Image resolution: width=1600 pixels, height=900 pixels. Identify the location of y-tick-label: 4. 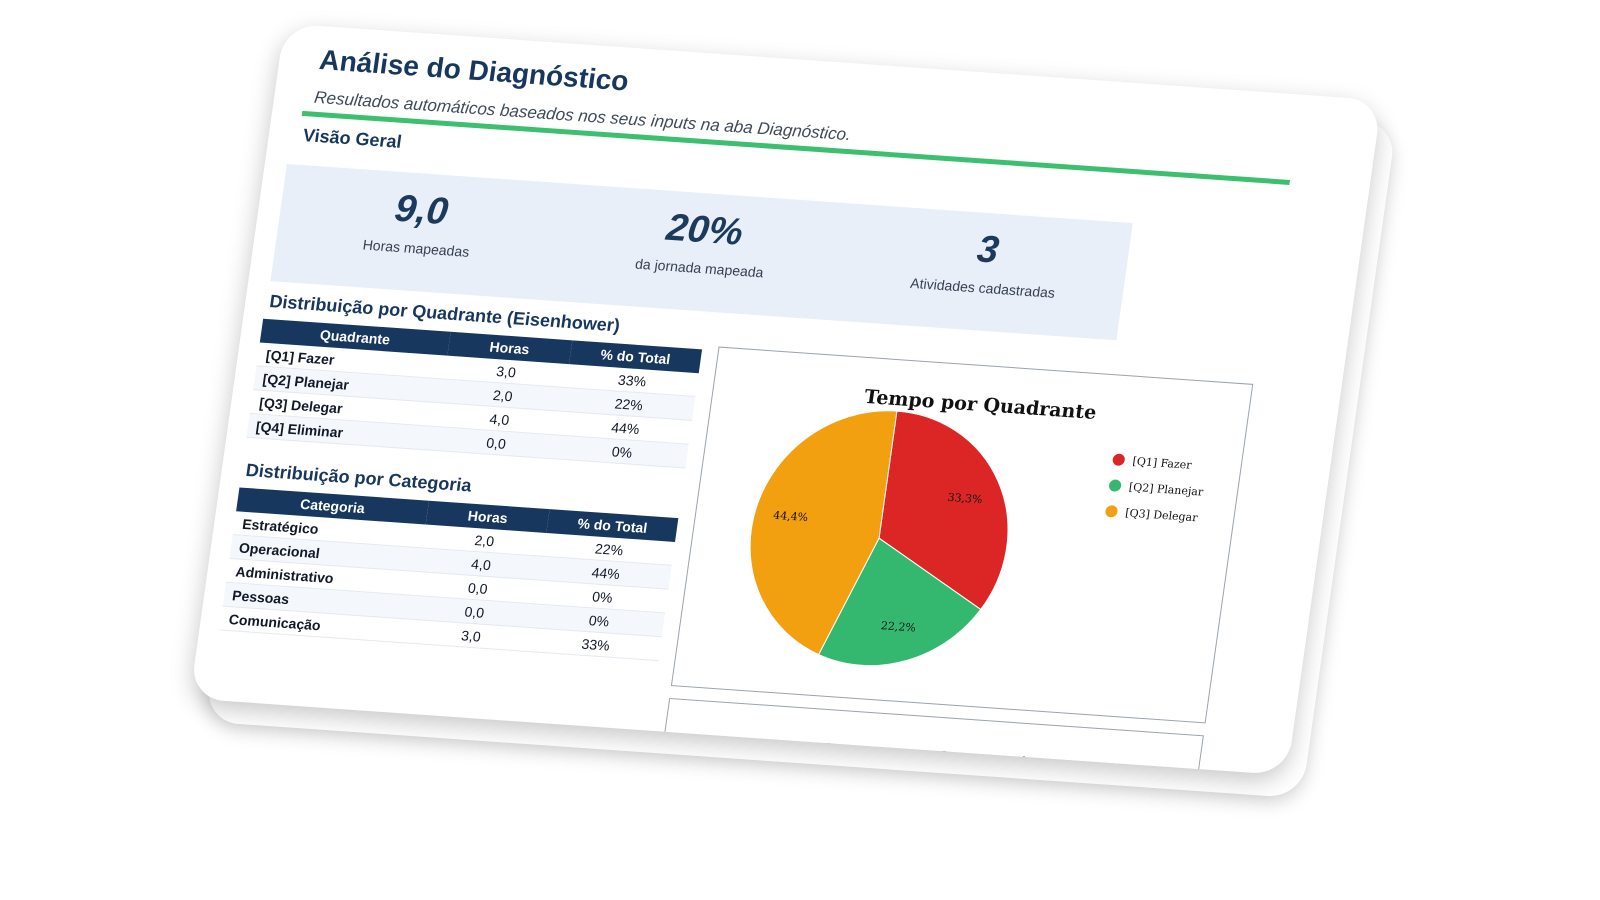
(710, 765).